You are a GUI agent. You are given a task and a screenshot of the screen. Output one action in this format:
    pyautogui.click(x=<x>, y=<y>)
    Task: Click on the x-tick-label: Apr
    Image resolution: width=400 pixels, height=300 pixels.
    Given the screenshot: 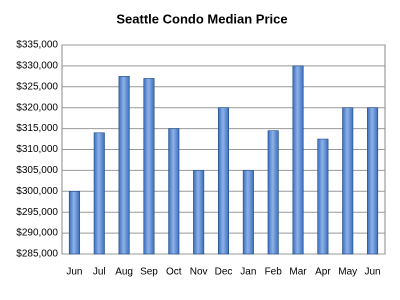 What is the action you would take?
    pyautogui.click(x=323, y=272)
    